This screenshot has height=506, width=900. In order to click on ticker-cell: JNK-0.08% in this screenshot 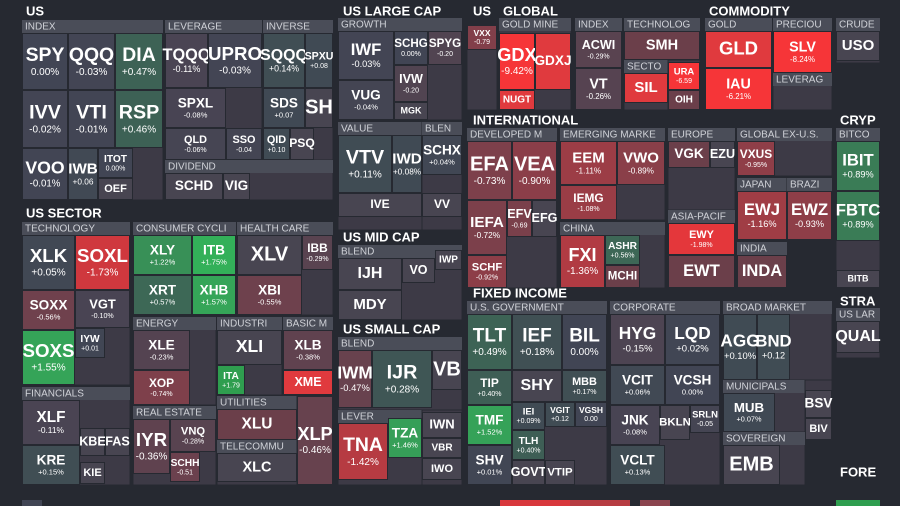, I will do `click(635, 425)`.